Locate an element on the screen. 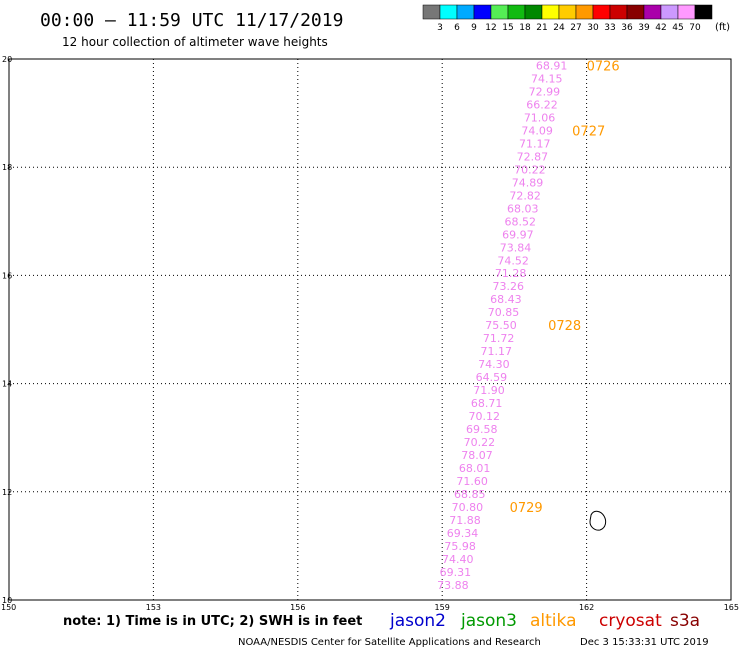 The width and height of the screenshot is (740, 650). wave-height-label: 71.17 is located at coordinates (496, 351).